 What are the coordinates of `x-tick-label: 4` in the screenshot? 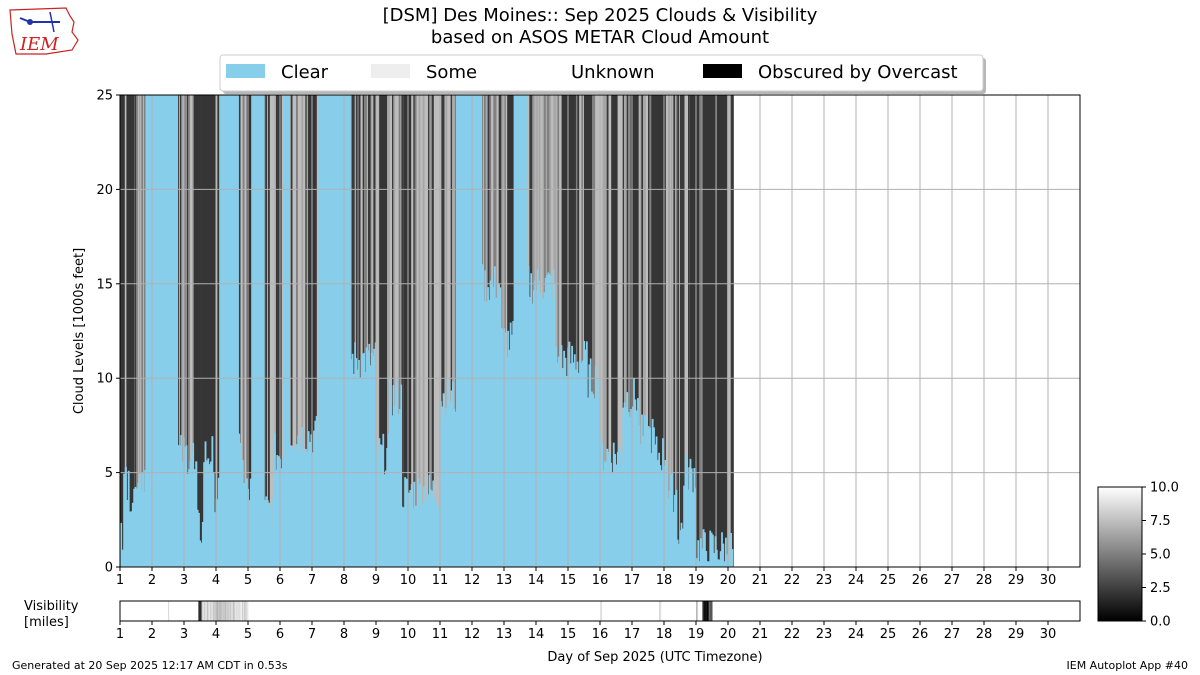 It's located at (216, 580).